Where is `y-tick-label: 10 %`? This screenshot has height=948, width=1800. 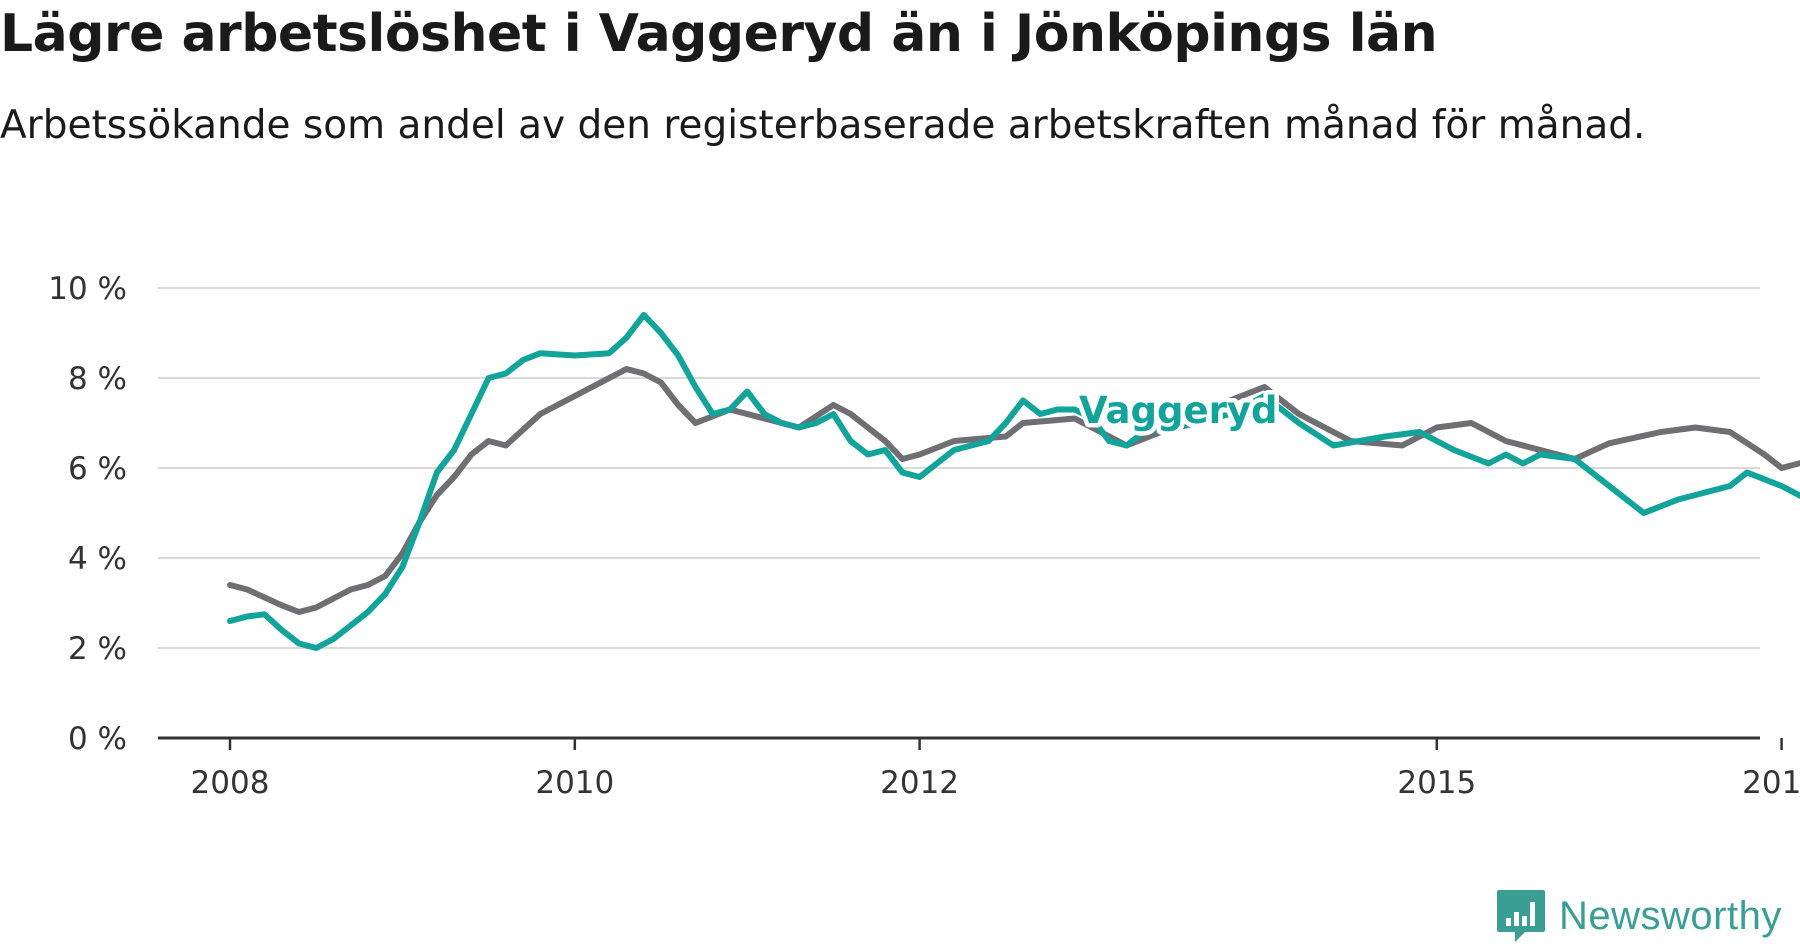 y-tick-label: 10 % is located at coordinates (87, 289).